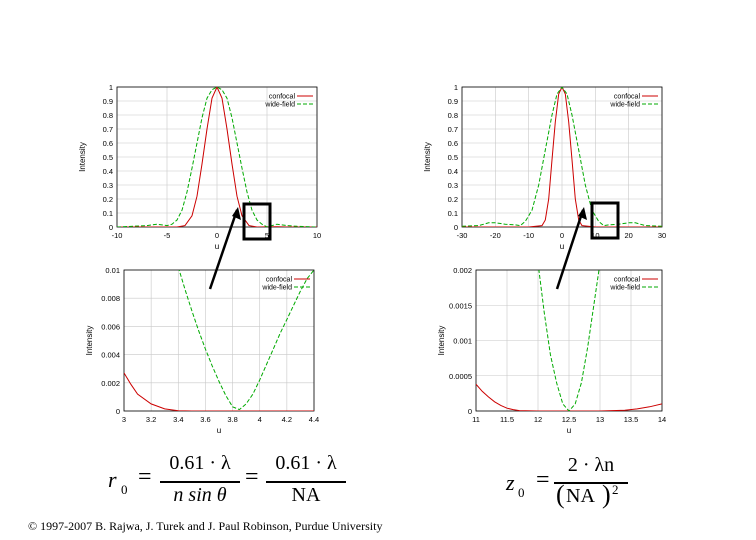 The width and height of the screenshot is (756, 540). Describe the element at coordinates (569, 419) in the screenshot. I see `x-tick-label: 12.5` at that location.